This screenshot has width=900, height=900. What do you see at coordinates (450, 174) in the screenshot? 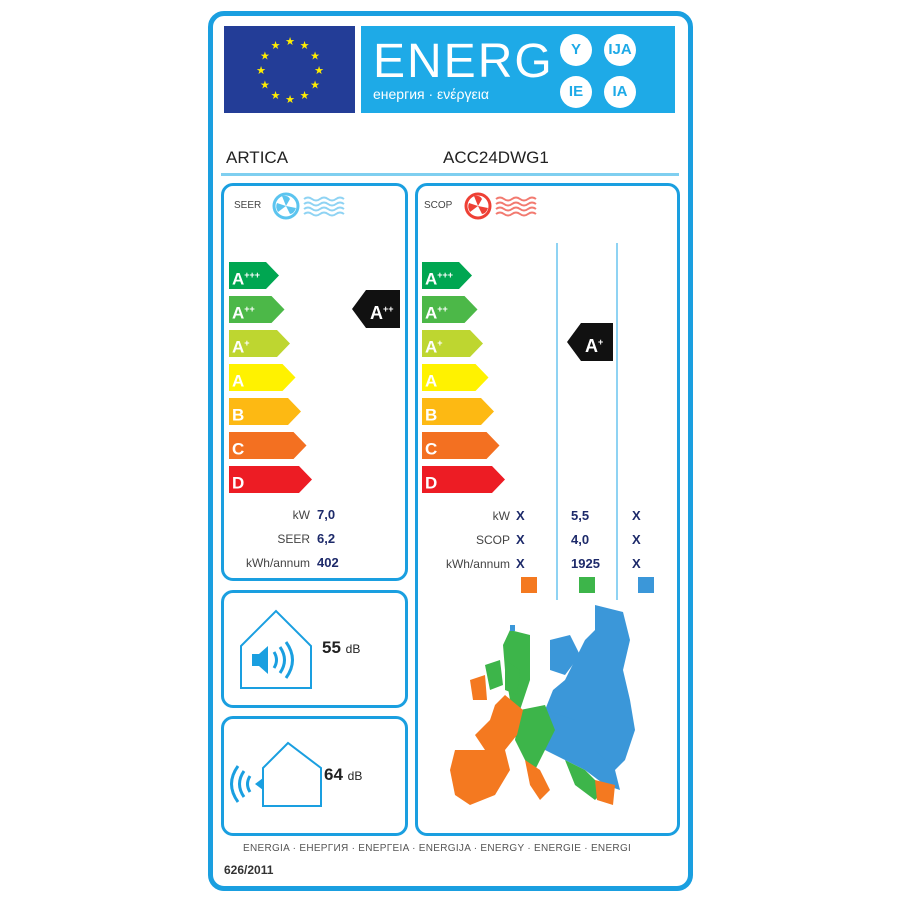
I see `divider` at bounding box center [450, 174].